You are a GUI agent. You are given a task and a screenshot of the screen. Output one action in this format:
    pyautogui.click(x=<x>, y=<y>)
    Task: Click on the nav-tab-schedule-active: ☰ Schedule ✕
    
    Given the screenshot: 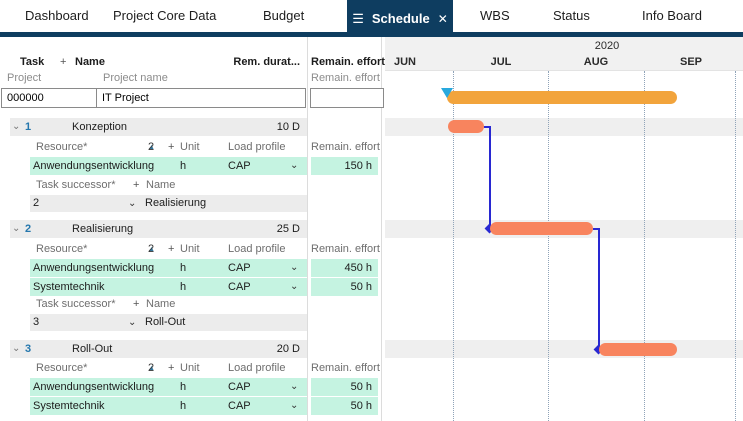 What is the action you would take?
    pyautogui.click(x=400, y=18)
    